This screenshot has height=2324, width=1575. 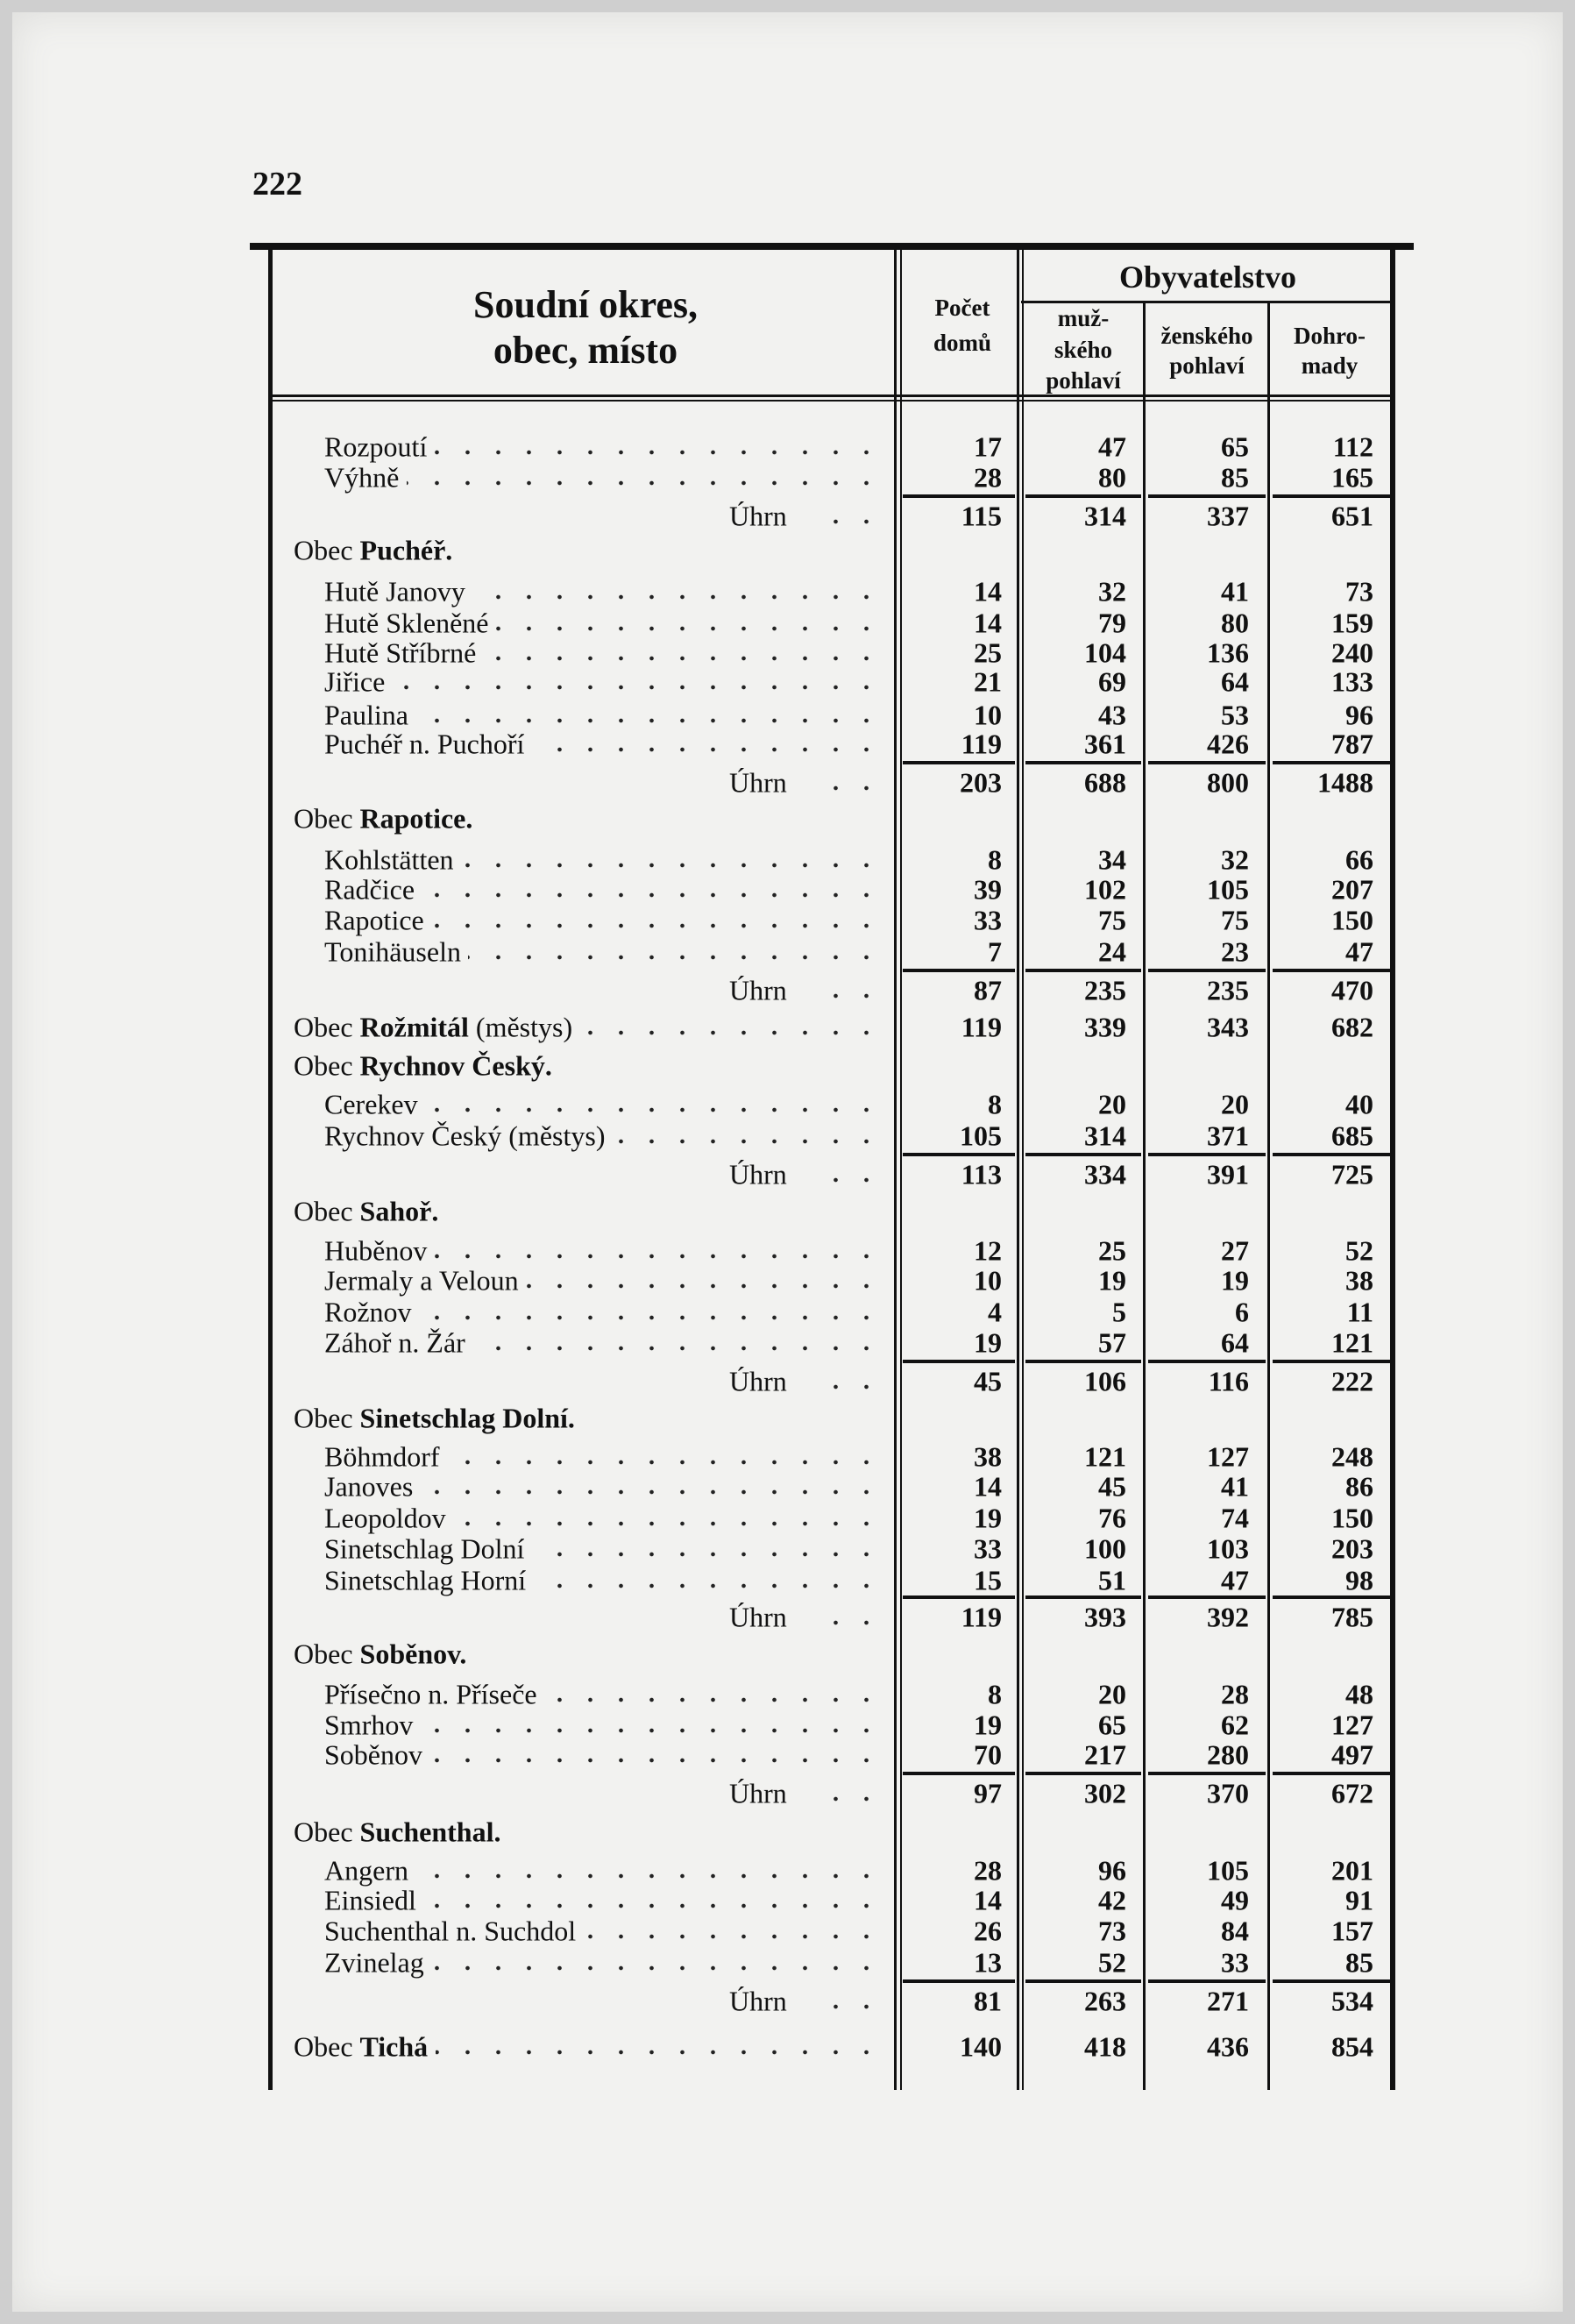 I want to click on place-name: Cerekev, so click(x=371, y=1104).